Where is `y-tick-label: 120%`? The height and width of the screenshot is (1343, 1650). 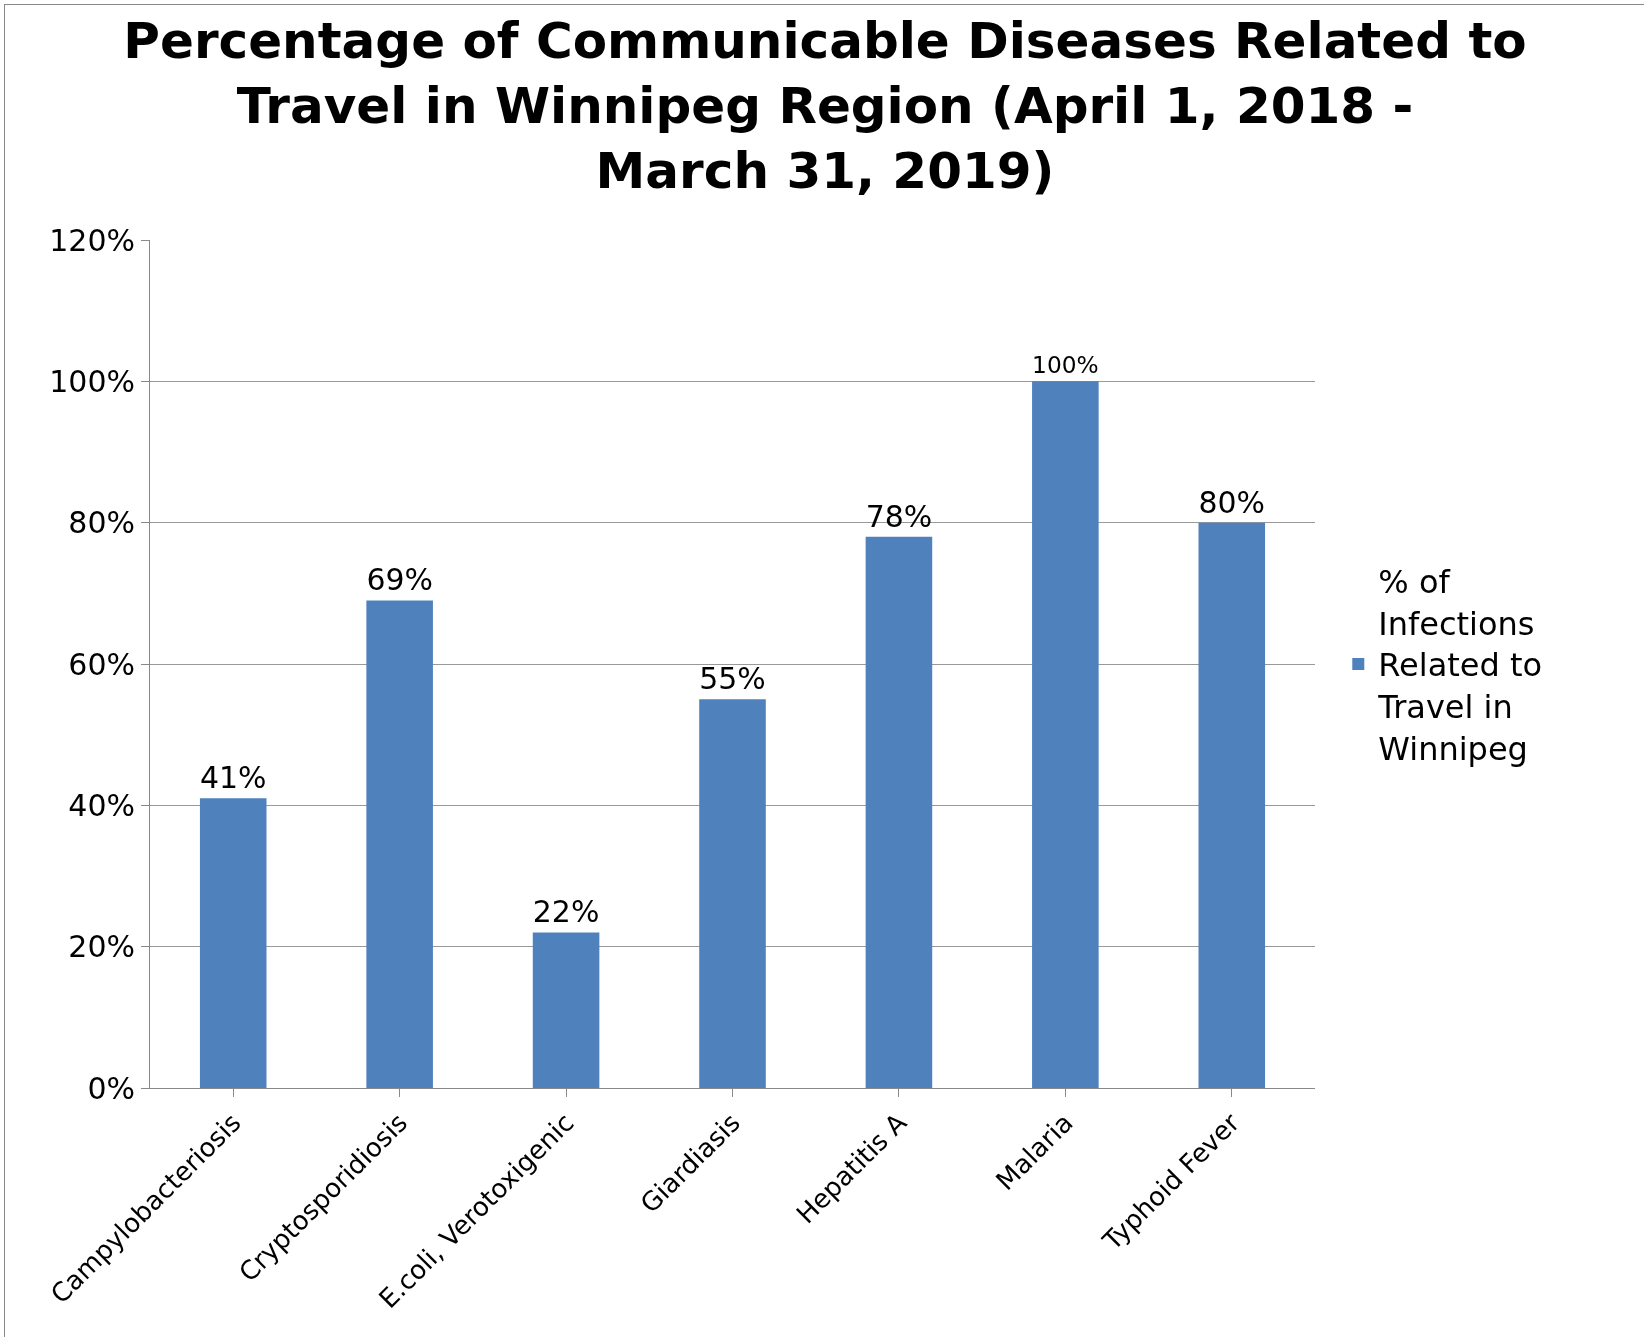 y-tick-label: 120% is located at coordinates (92, 240).